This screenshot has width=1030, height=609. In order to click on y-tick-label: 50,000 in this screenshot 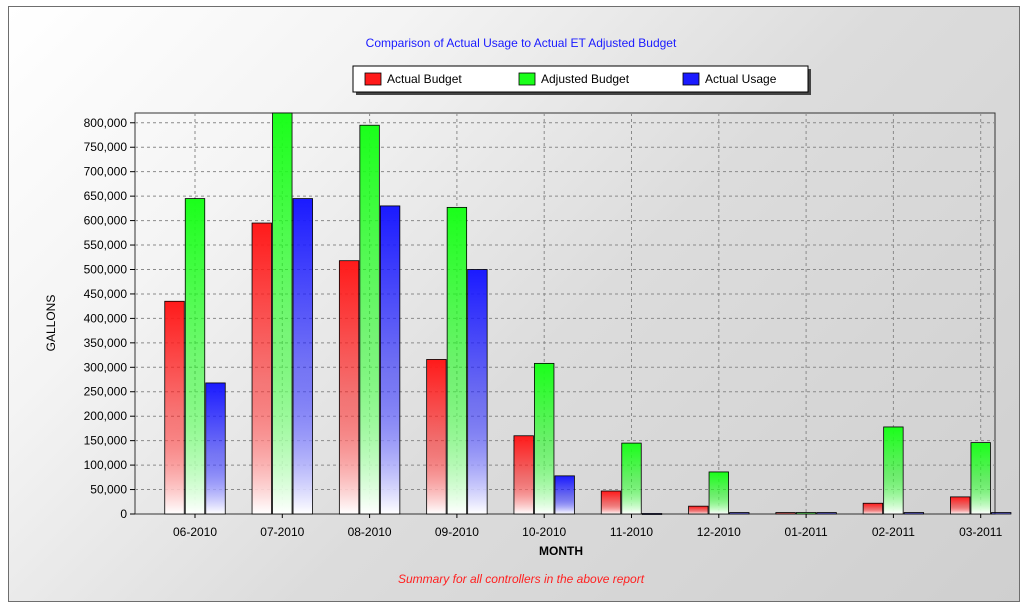, I will do `click(108, 490)`.